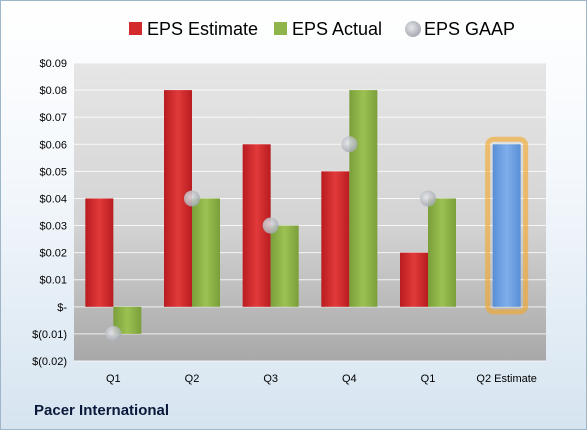  Describe the element at coordinates (102, 410) in the screenshot. I see `company-name: Pacer International` at that location.